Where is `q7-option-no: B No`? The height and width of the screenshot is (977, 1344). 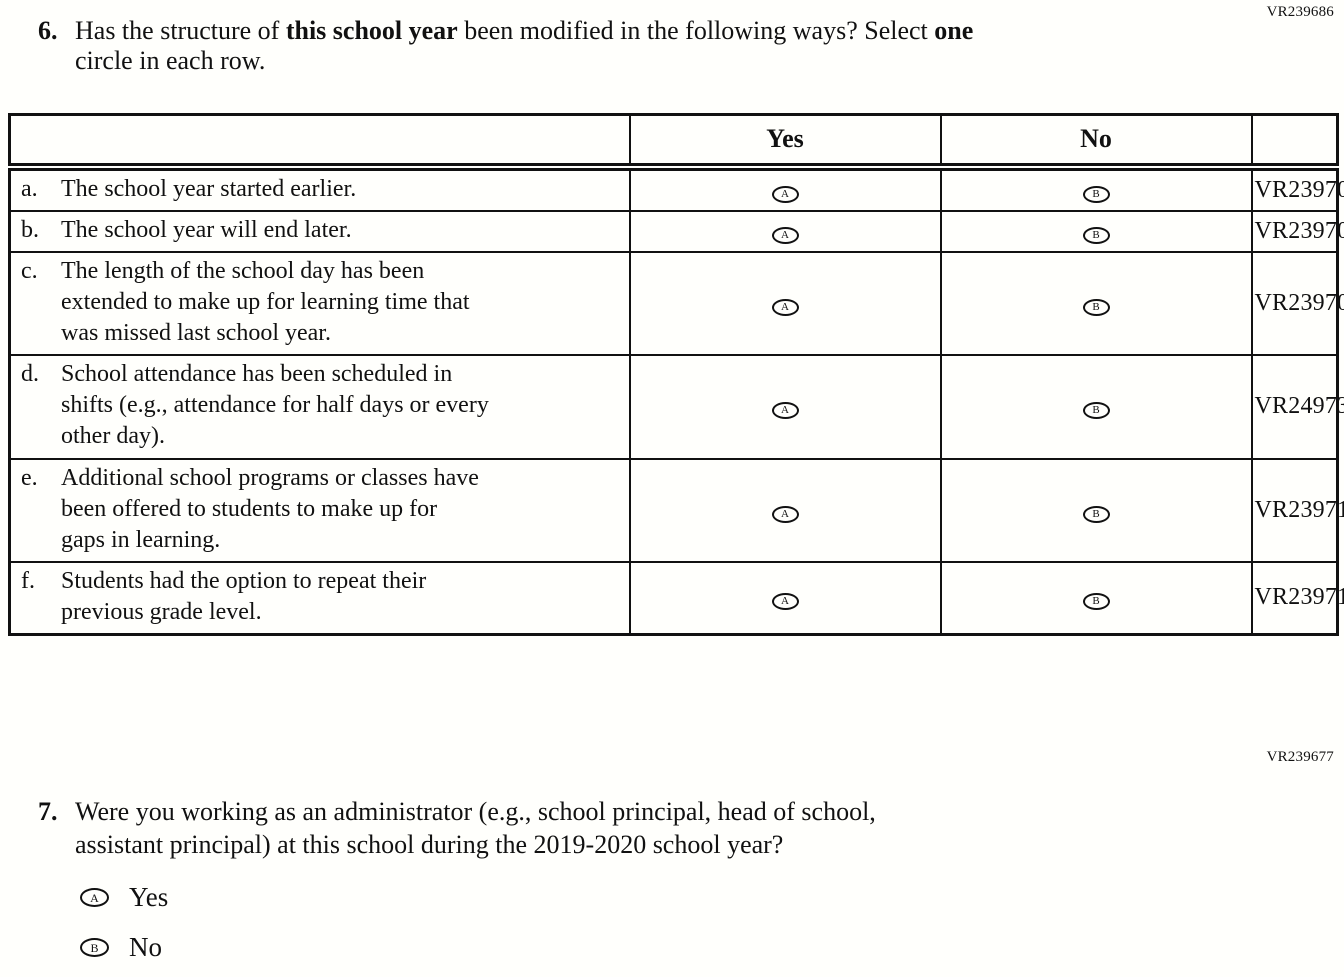
q7-option-no: B No is located at coordinates (121, 947).